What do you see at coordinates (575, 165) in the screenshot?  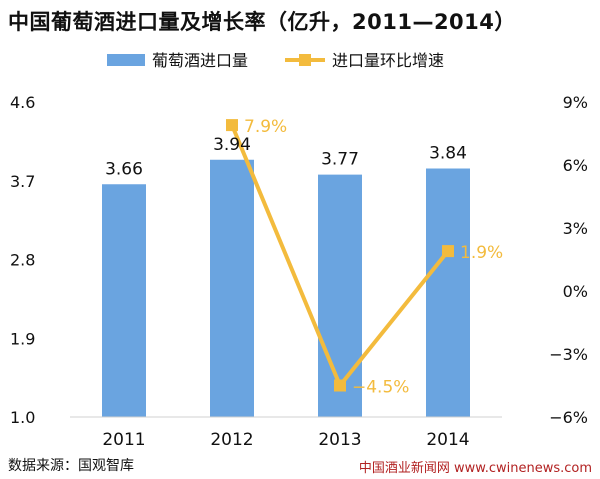 I see `right-axis-tick-label: 6%` at bounding box center [575, 165].